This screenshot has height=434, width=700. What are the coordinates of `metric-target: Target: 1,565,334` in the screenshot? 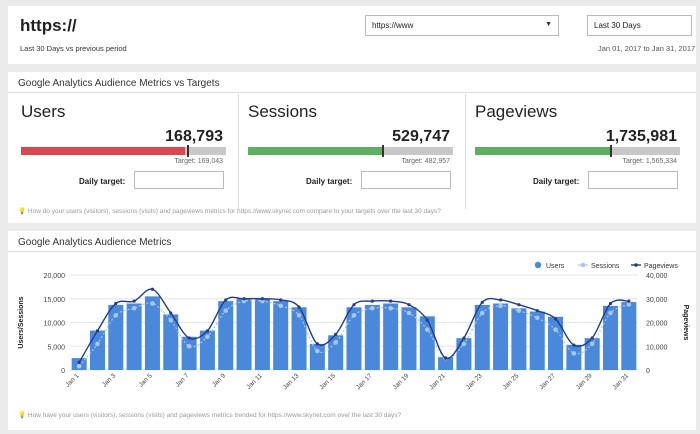 It's located at (650, 161).